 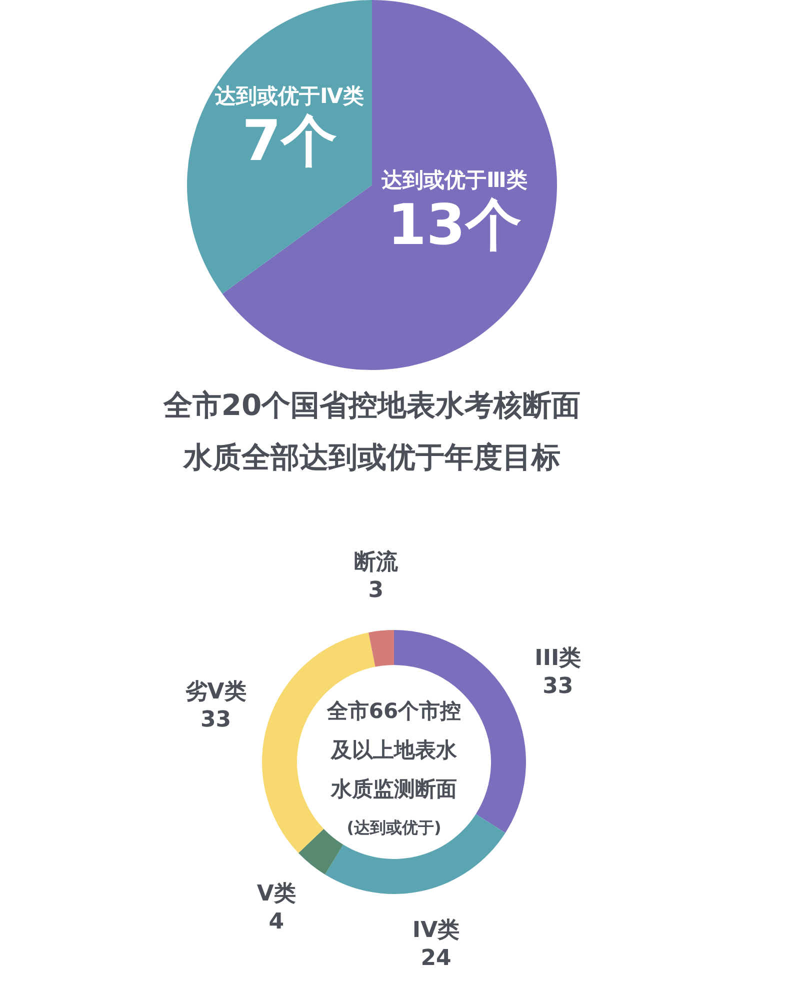 I want to click on text: 全市20个国省控地表水考核断面, so click(x=371, y=405).